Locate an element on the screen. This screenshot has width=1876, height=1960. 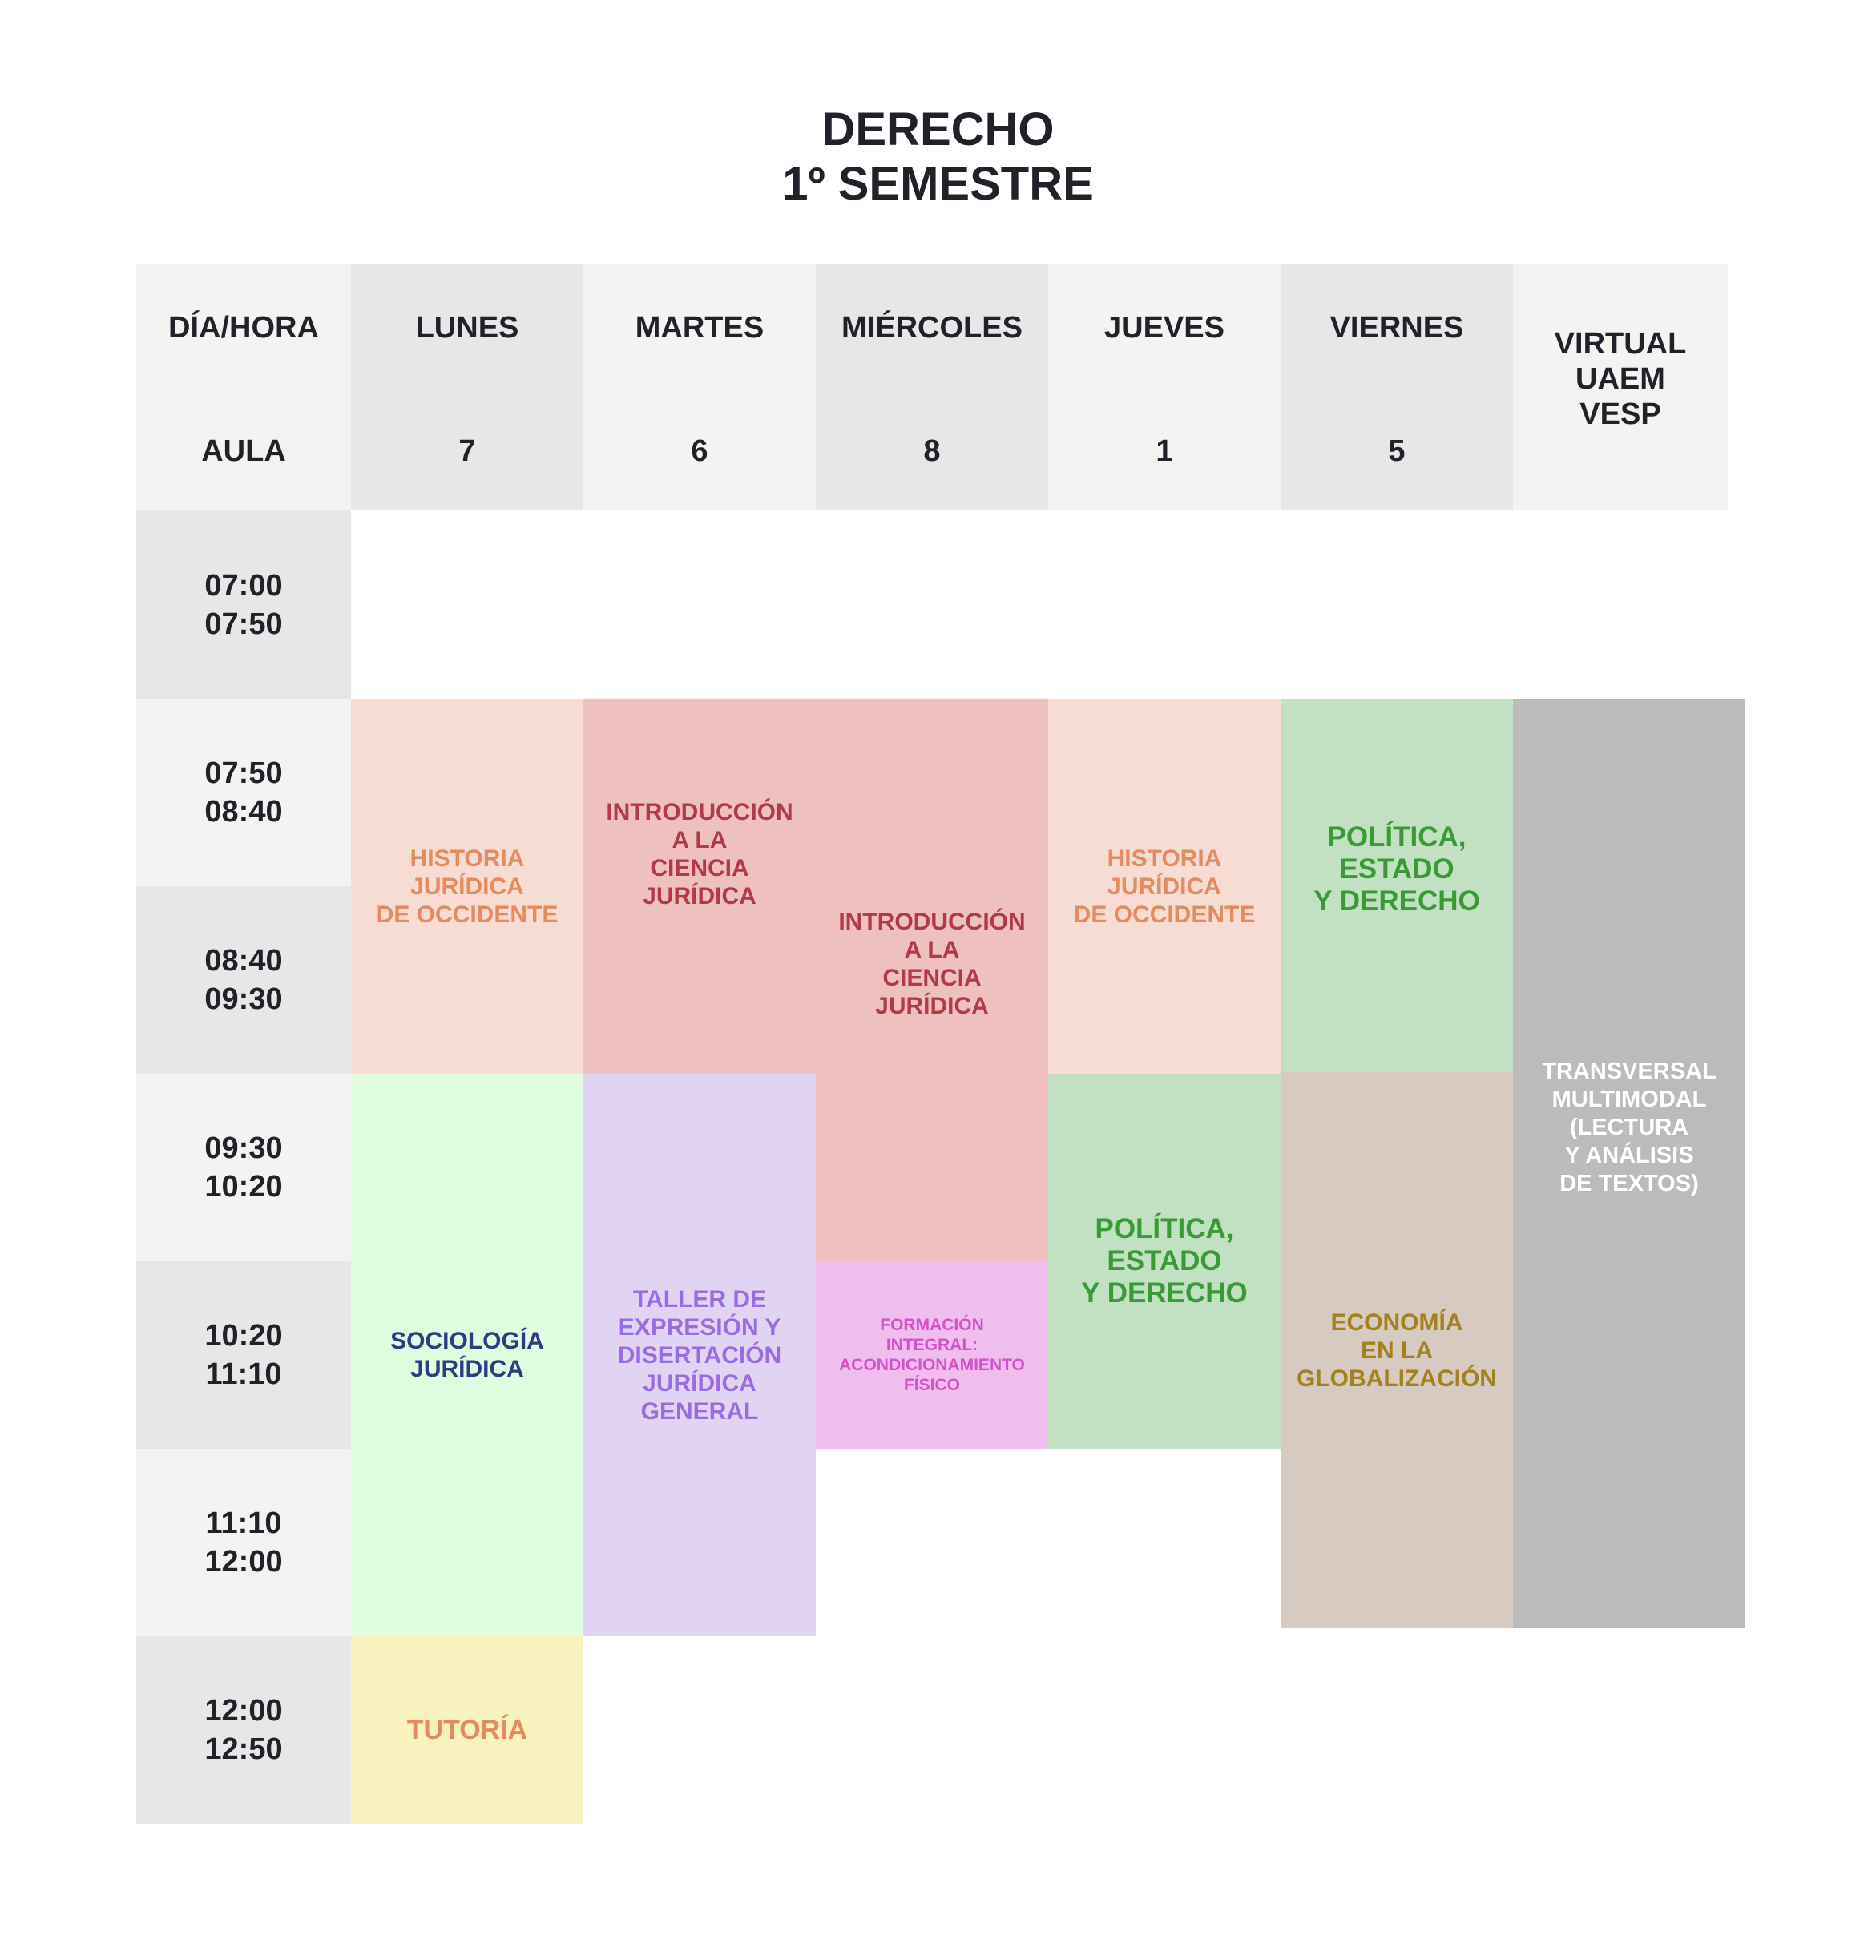
title-line-1: DERECHO is located at coordinates (938, 129).